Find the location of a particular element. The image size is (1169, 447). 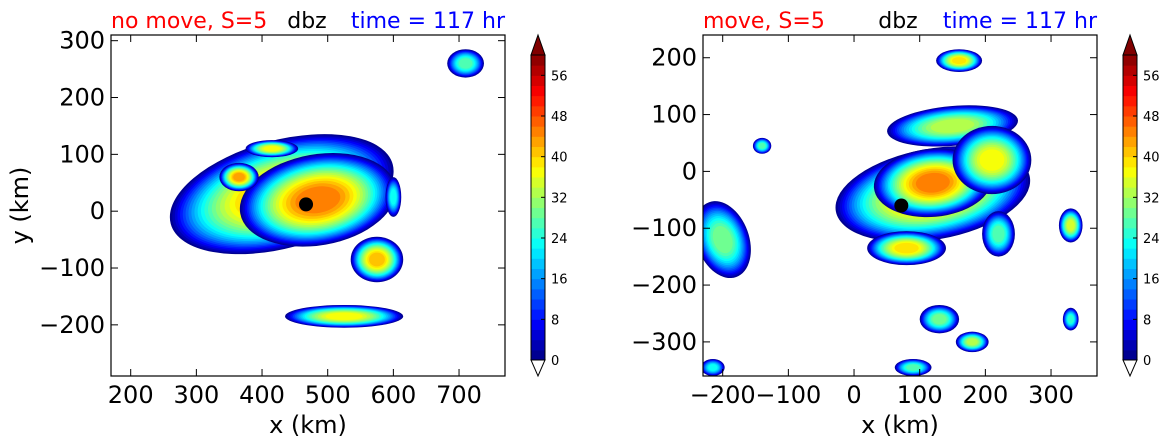

y-tick-label: 200 is located at coordinates (82, 98).